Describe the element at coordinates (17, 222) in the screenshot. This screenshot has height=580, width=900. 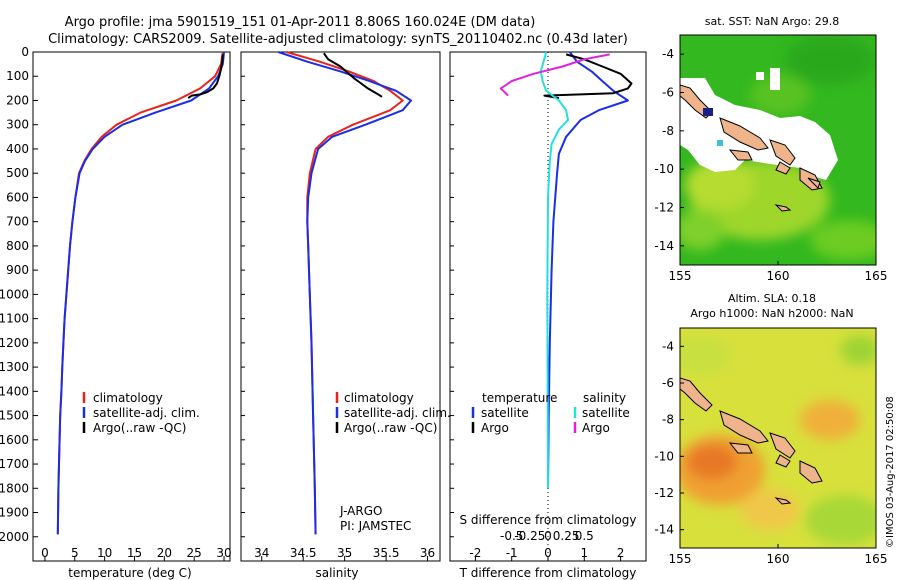
I see `y-tick-label: 700` at that location.